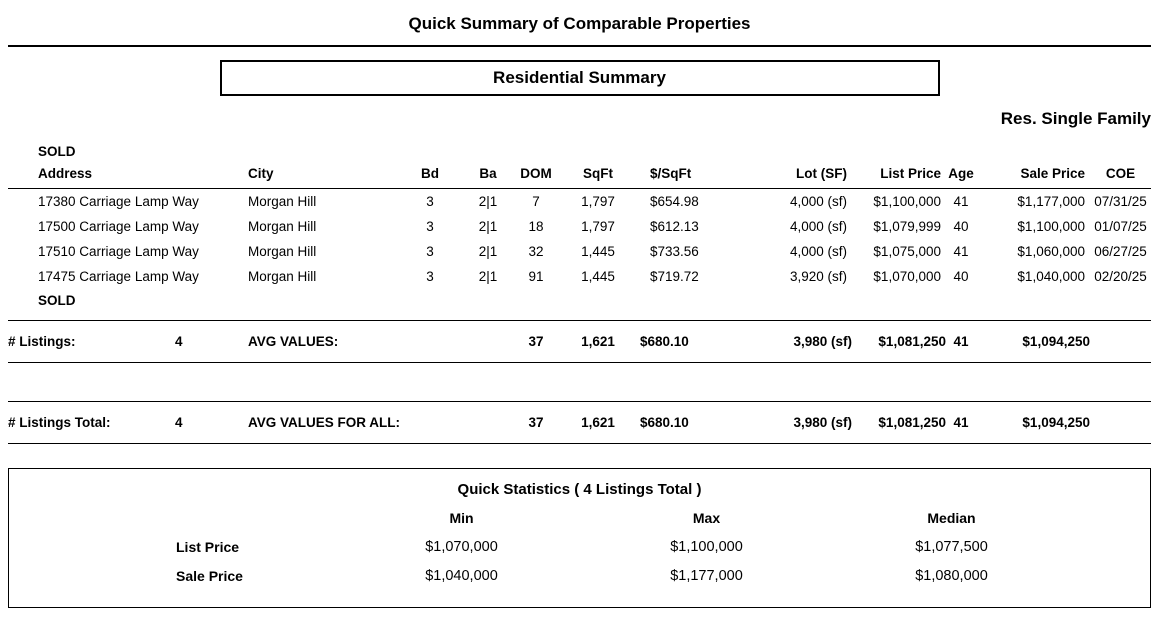 Image resolution: width=1159 pixels, height=642 pixels. What do you see at coordinates (174, 518) in the screenshot?
I see `qs-empty-cell` at bounding box center [174, 518].